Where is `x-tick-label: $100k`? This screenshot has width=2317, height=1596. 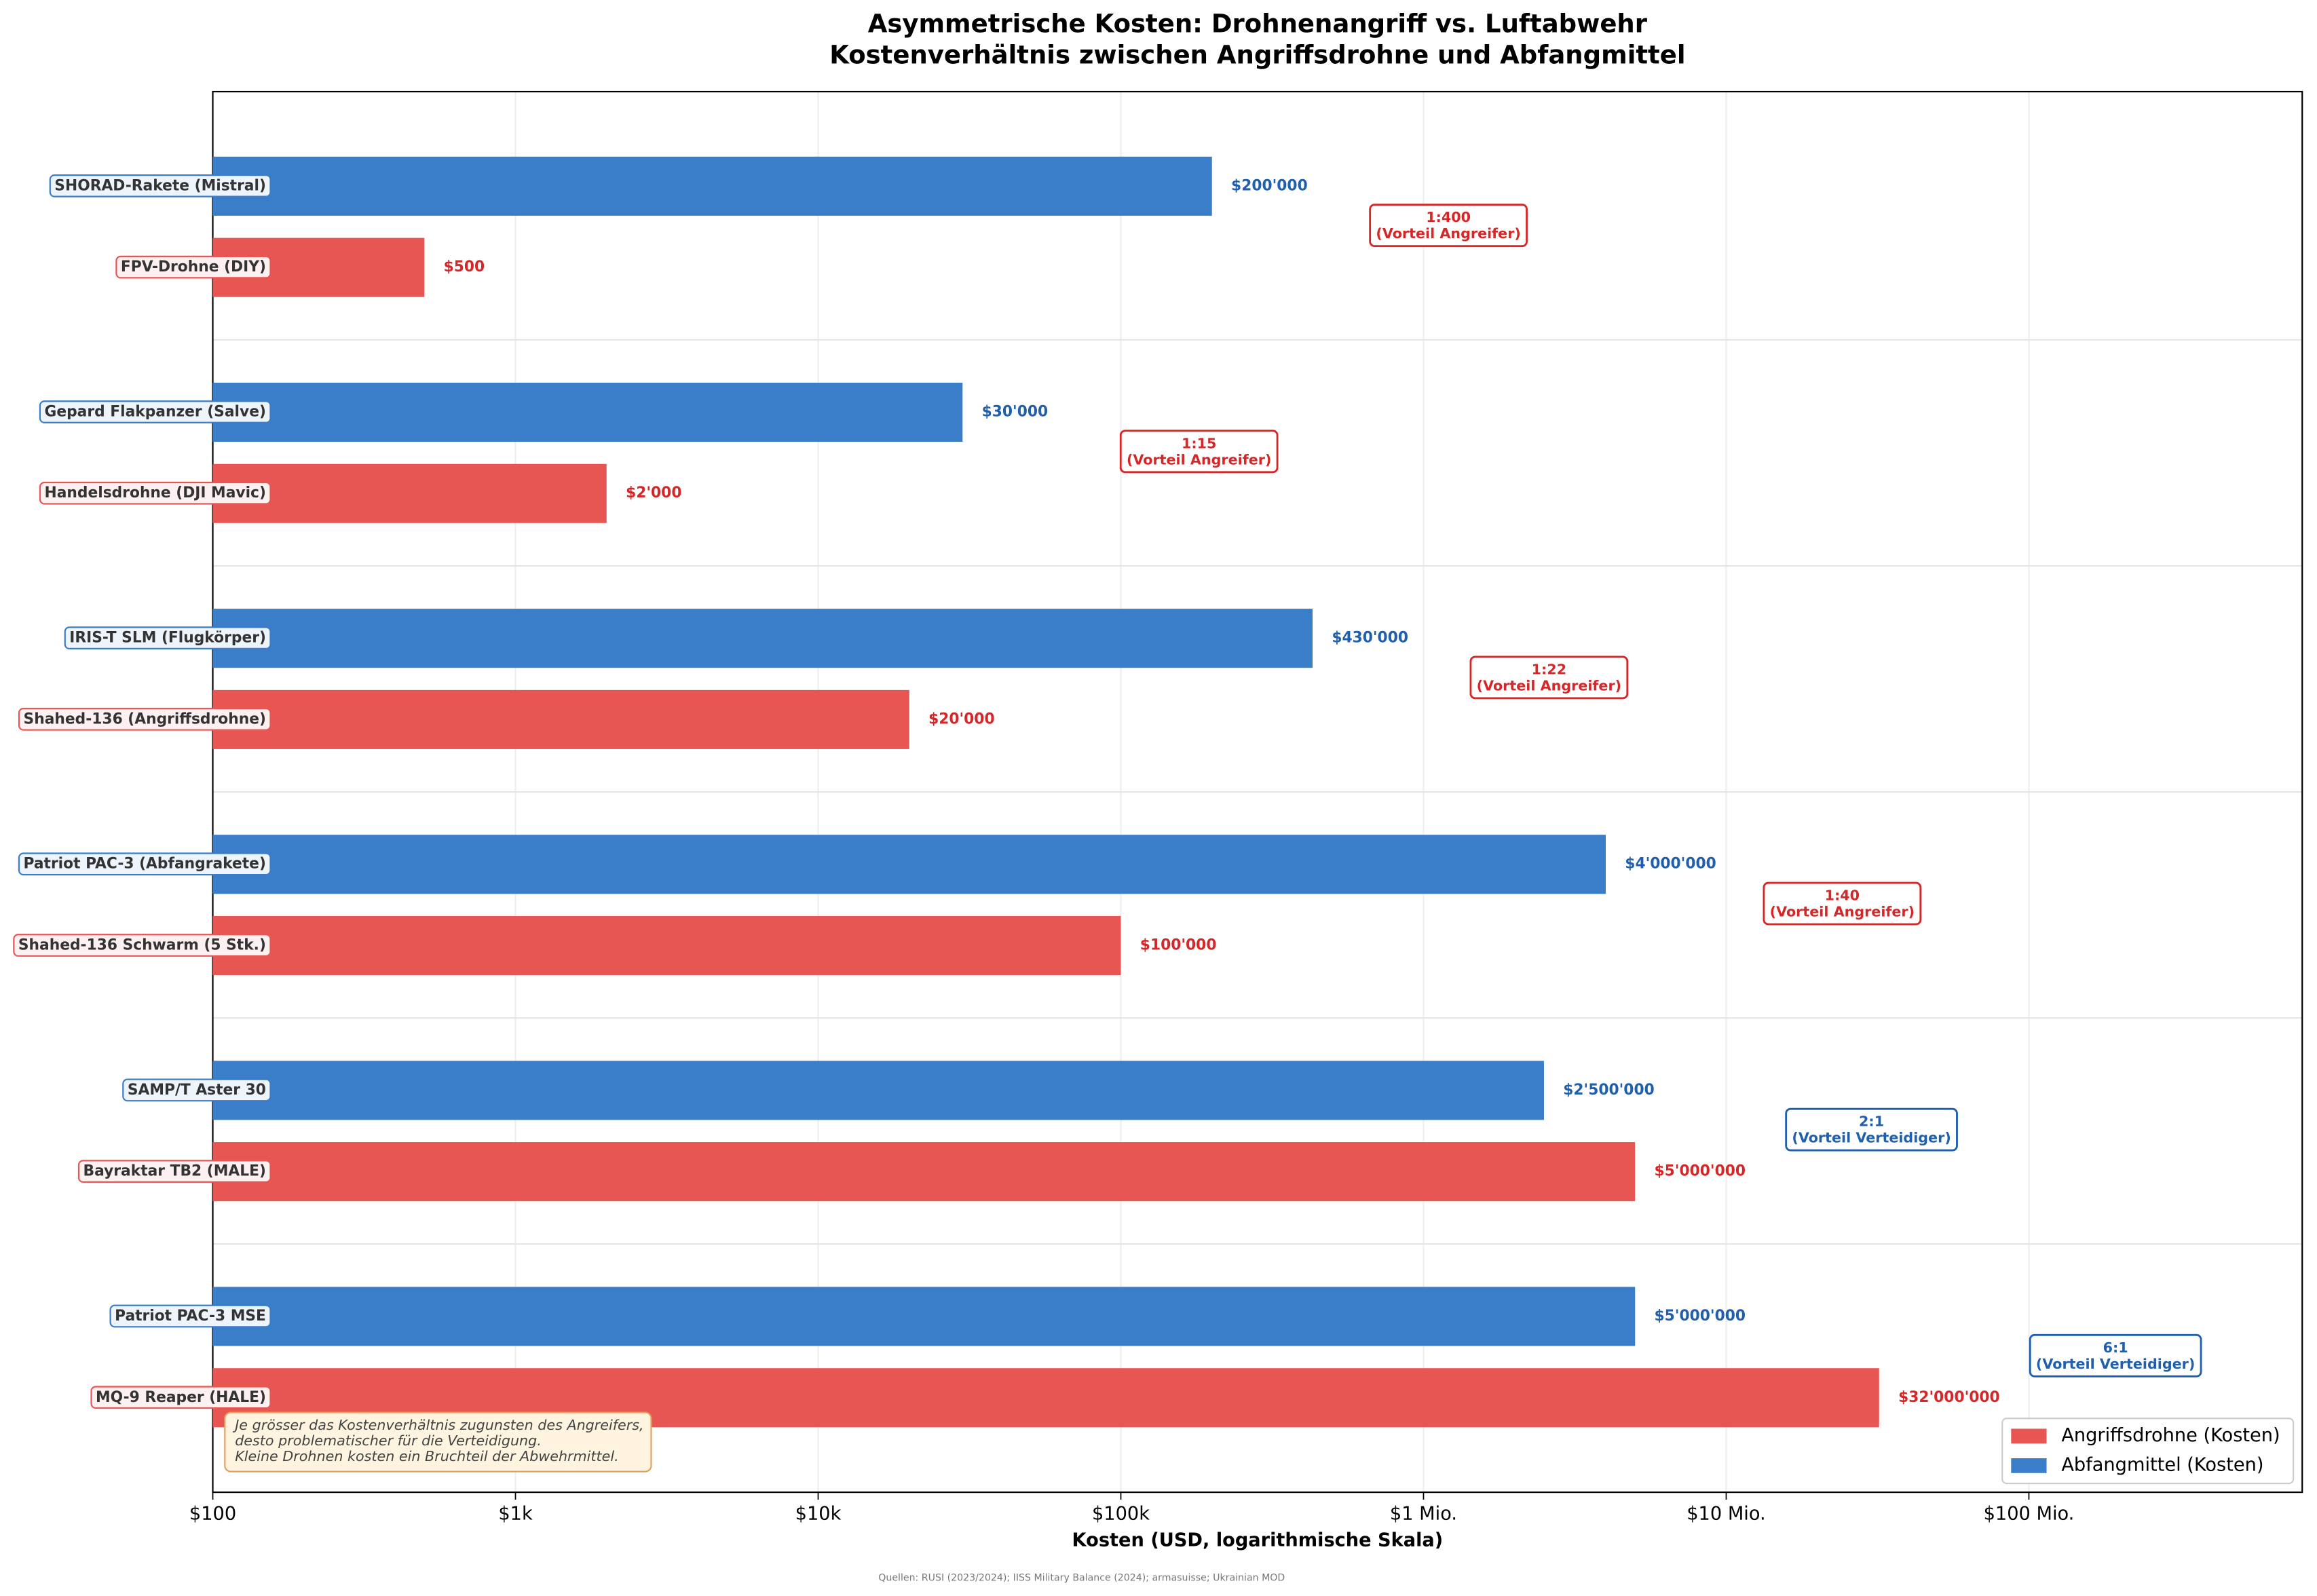 x-tick-label: $100k is located at coordinates (1121, 1513).